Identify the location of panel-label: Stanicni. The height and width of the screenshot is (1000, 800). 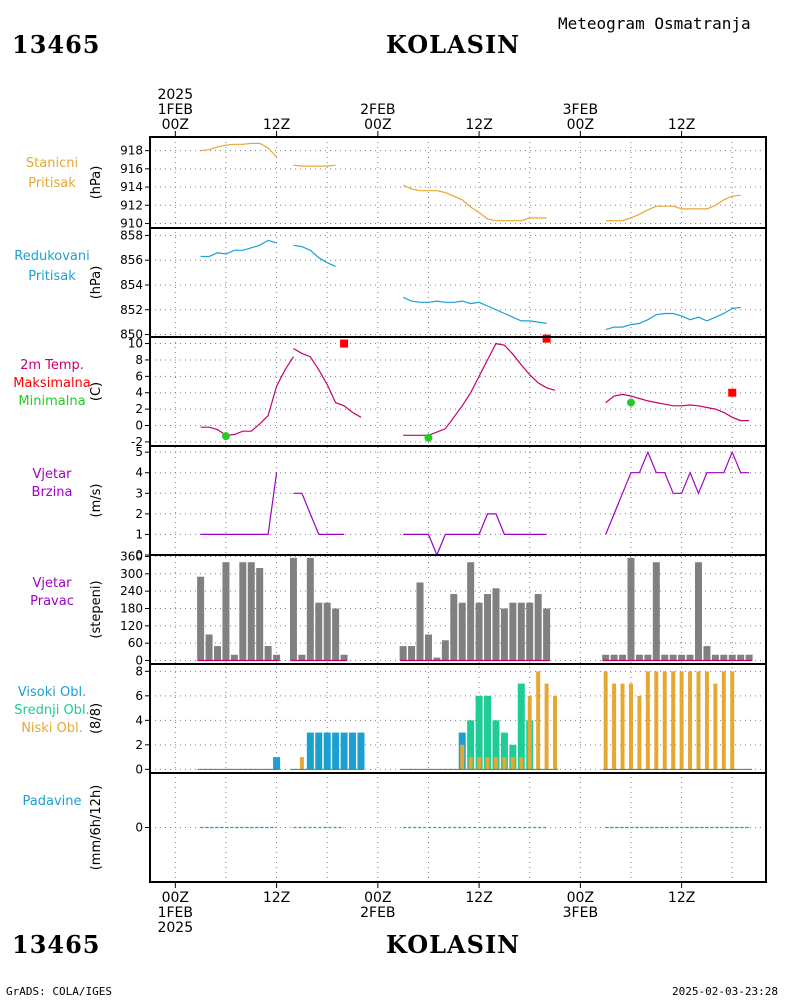
(52, 163).